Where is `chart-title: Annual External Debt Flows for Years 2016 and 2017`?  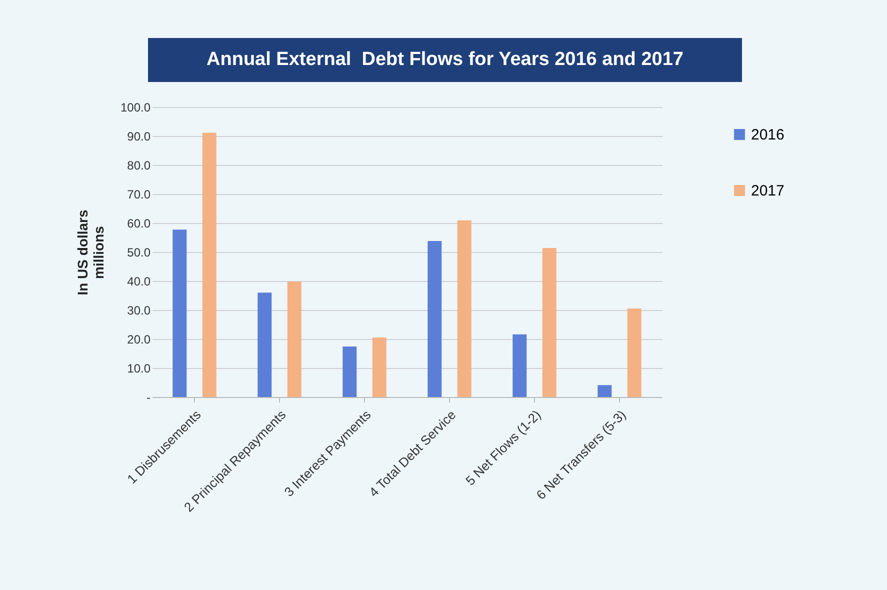
chart-title: Annual External Debt Flows for Years 2016 and 2017 is located at coordinates (445, 60).